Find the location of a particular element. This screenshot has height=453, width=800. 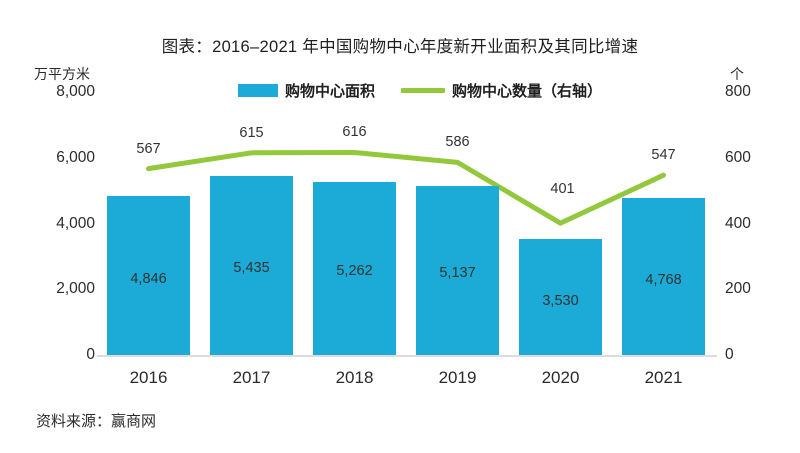

bar-value-label-2021: 4,768 is located at coordinates (663, 279).